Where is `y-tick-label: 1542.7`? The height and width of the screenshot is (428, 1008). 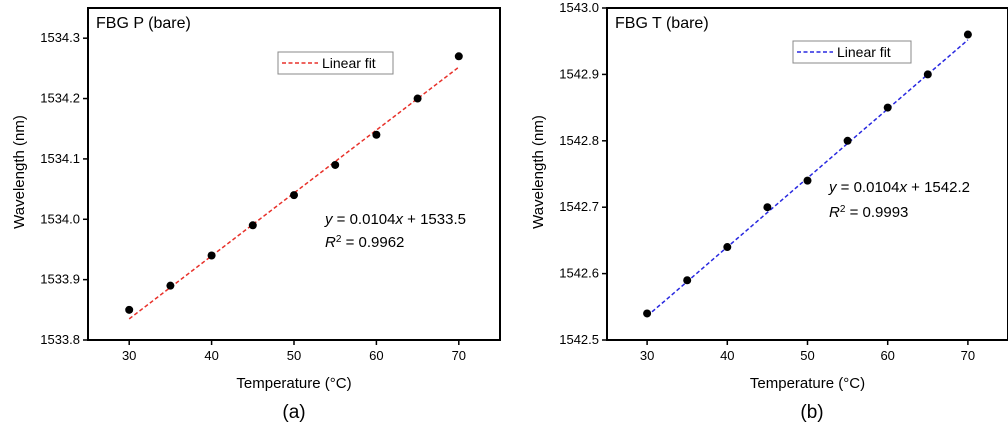
y-tick-label: 1542.7 is located at coordinates (579, 206).